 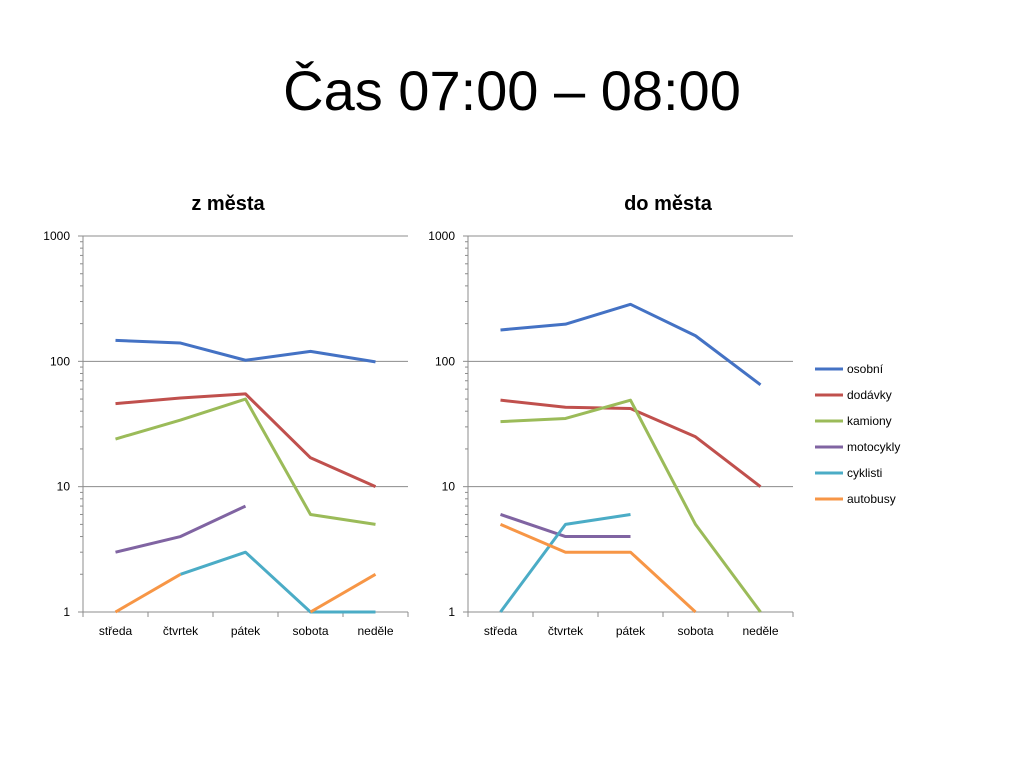 What do you see at coordinates (869, 395) in the screenshot?
I see `legend-label: dodávky` at bounding box center [869, 395].